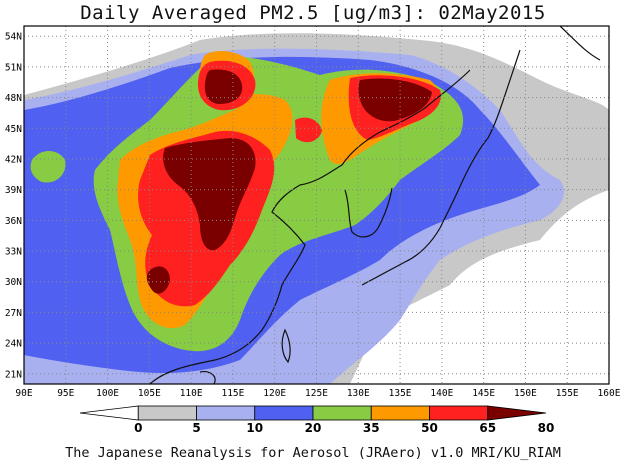 The height and width of the screenshot is (466, 626). I want to click on lon-tick-label: 135E, so click(400, 393).